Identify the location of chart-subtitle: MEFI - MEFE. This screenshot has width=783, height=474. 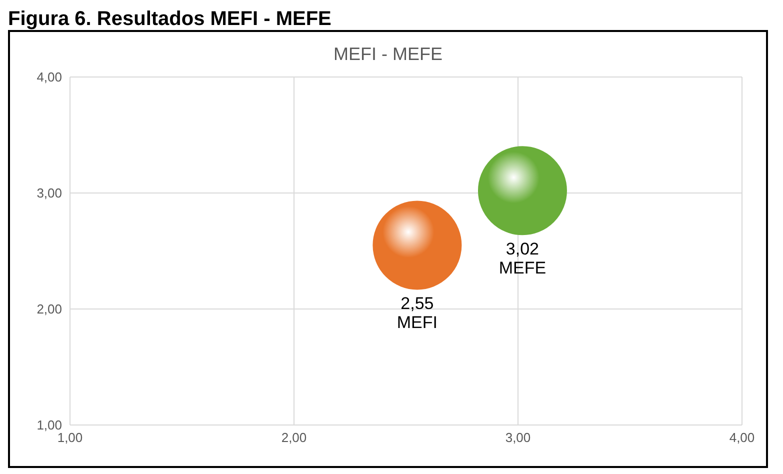
(388, 54).